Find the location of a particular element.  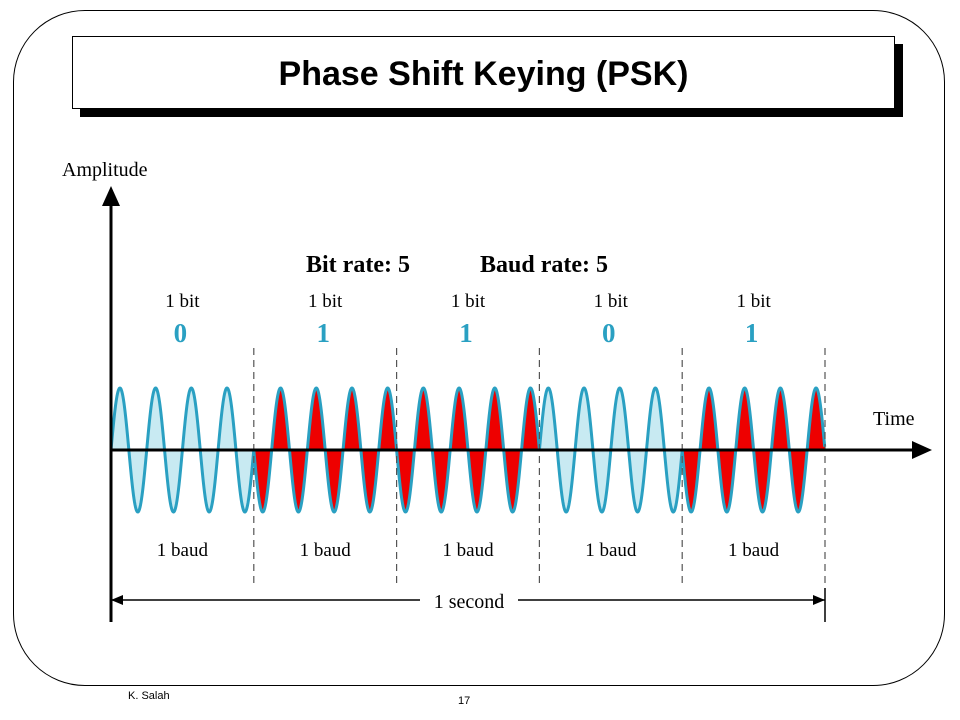

slide-title: Phase Shift Keying (PSK) is located at coordinates (483, 74).